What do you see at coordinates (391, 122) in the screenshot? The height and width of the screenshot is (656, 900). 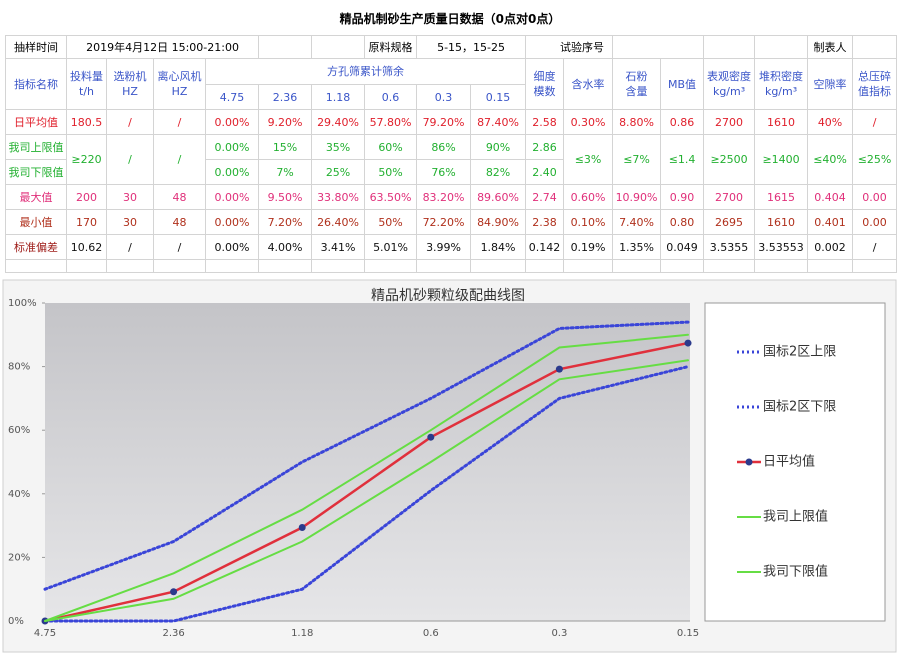 I see `value-cell: 57.80%` at bounding box center [391, 122].